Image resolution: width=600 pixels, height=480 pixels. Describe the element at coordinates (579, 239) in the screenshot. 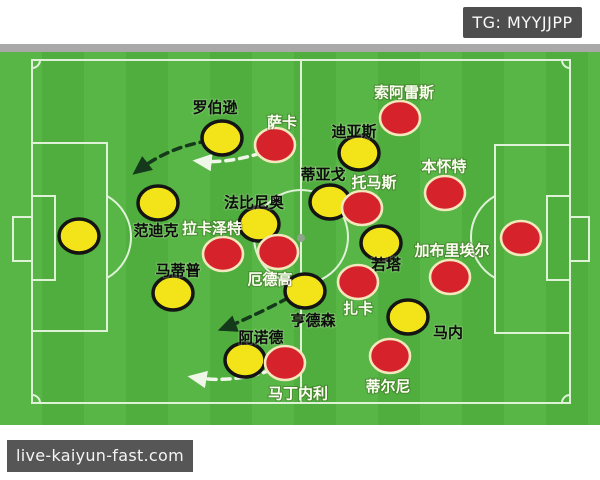

I see `right-goal` at that location.